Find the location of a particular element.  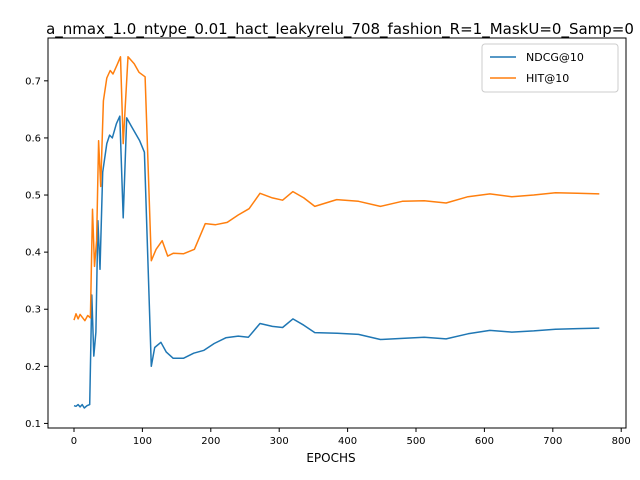

x-tick-label: 700 is located at coordinates (552, 441).